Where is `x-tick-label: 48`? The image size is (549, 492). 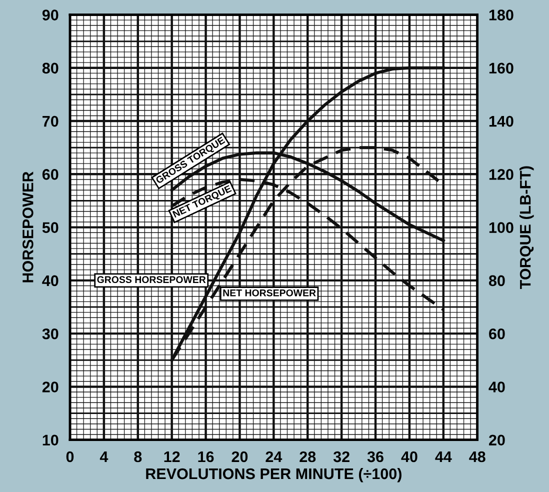
x-tick-label: 48 is located at coordinates (477, 456).